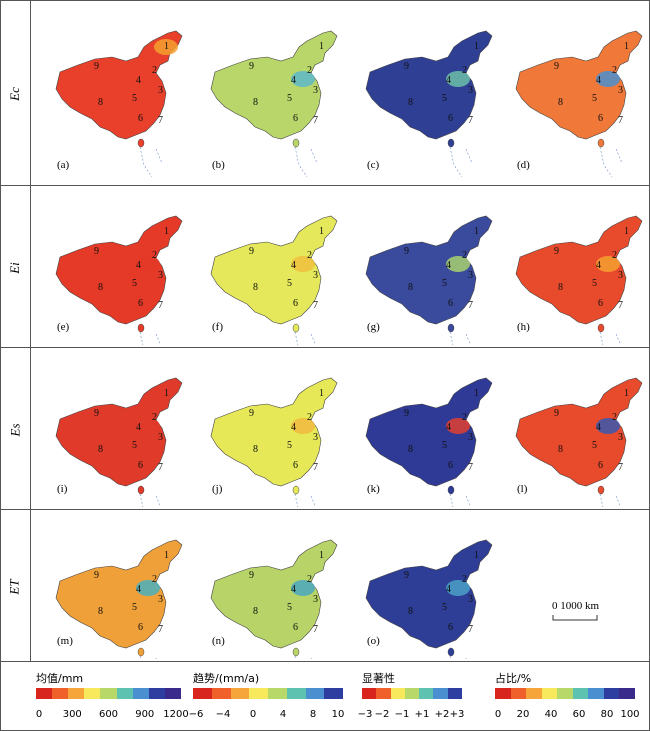 This screenshot has width=650, height=731. Describe the element at coordinates (382, 714) in the screenshot. I see `tick-label: −2` at that location.